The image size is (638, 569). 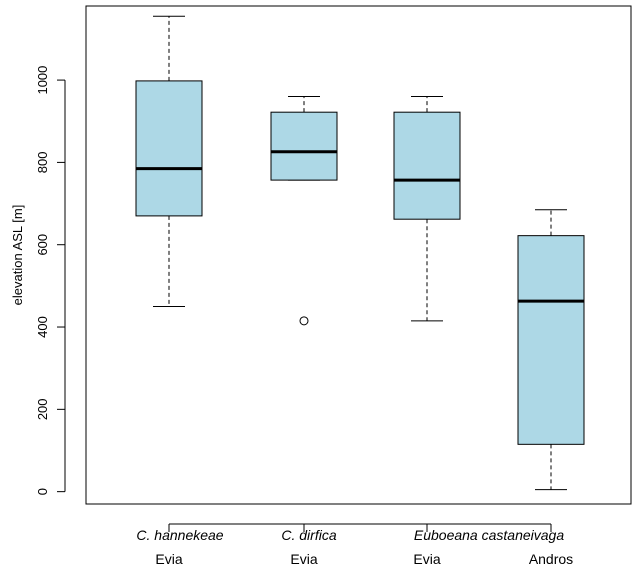 I want to click on x-category-label: Euboeana castaneivaga, so click(x=489, y=535).